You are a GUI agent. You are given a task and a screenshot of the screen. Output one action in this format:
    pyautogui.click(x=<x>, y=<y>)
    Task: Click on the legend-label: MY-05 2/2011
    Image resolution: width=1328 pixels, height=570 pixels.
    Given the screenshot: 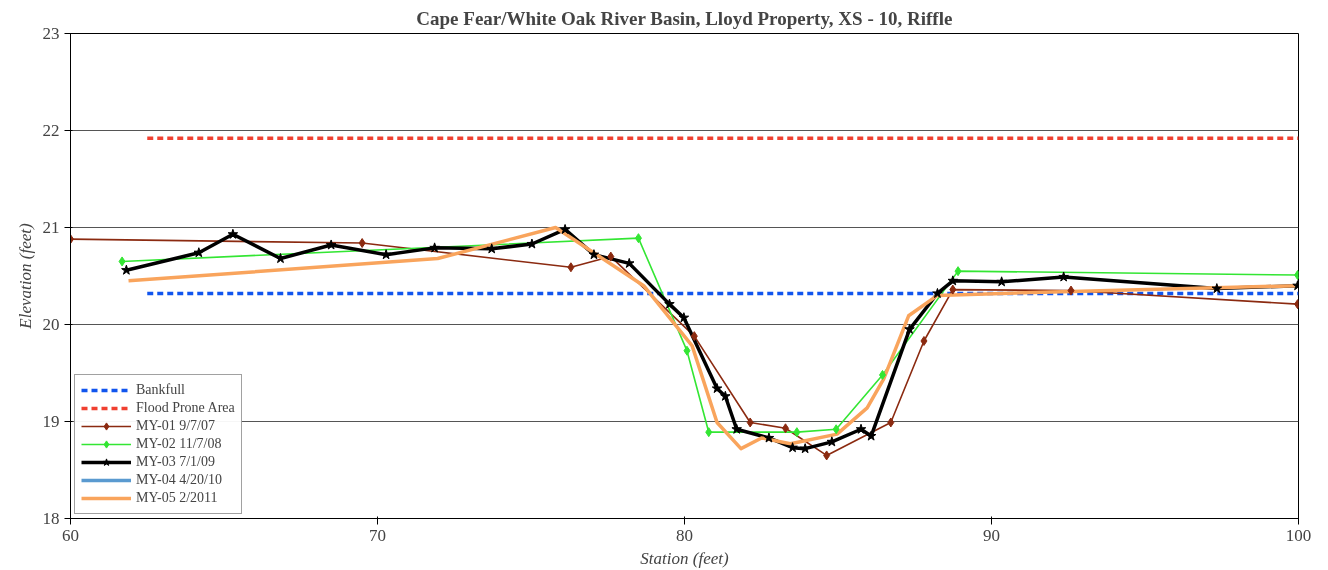 What is the action you would take?
    pyautogui.click(x=177, y=498)
    